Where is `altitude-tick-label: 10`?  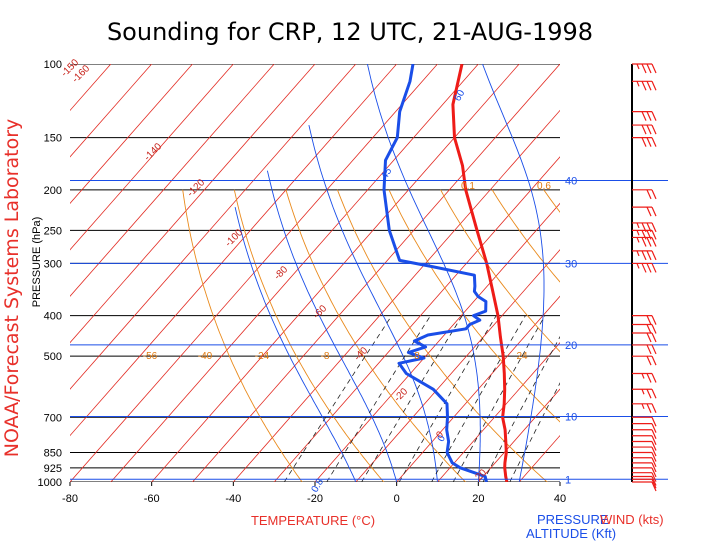
altitude-tick-label: 10 is located at coordinates (571, 417).